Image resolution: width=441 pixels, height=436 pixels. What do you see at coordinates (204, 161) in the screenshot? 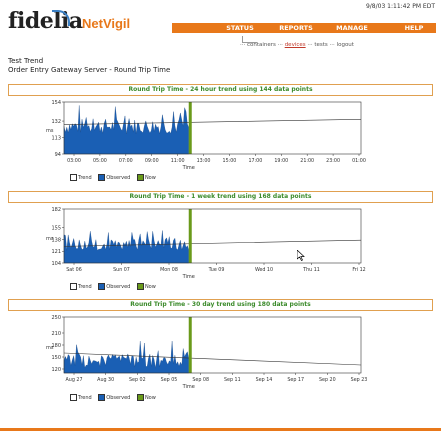
I see `x-tick-label: 13:00` at bounding box center [204, 161].